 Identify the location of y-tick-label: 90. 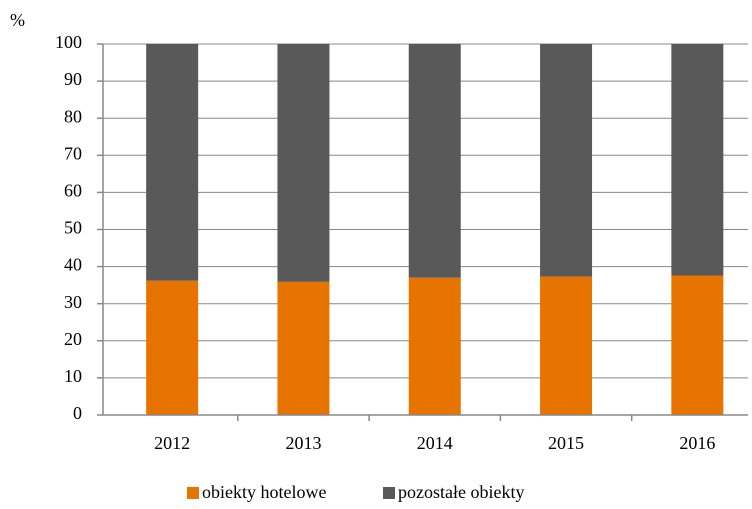
(73, 79).